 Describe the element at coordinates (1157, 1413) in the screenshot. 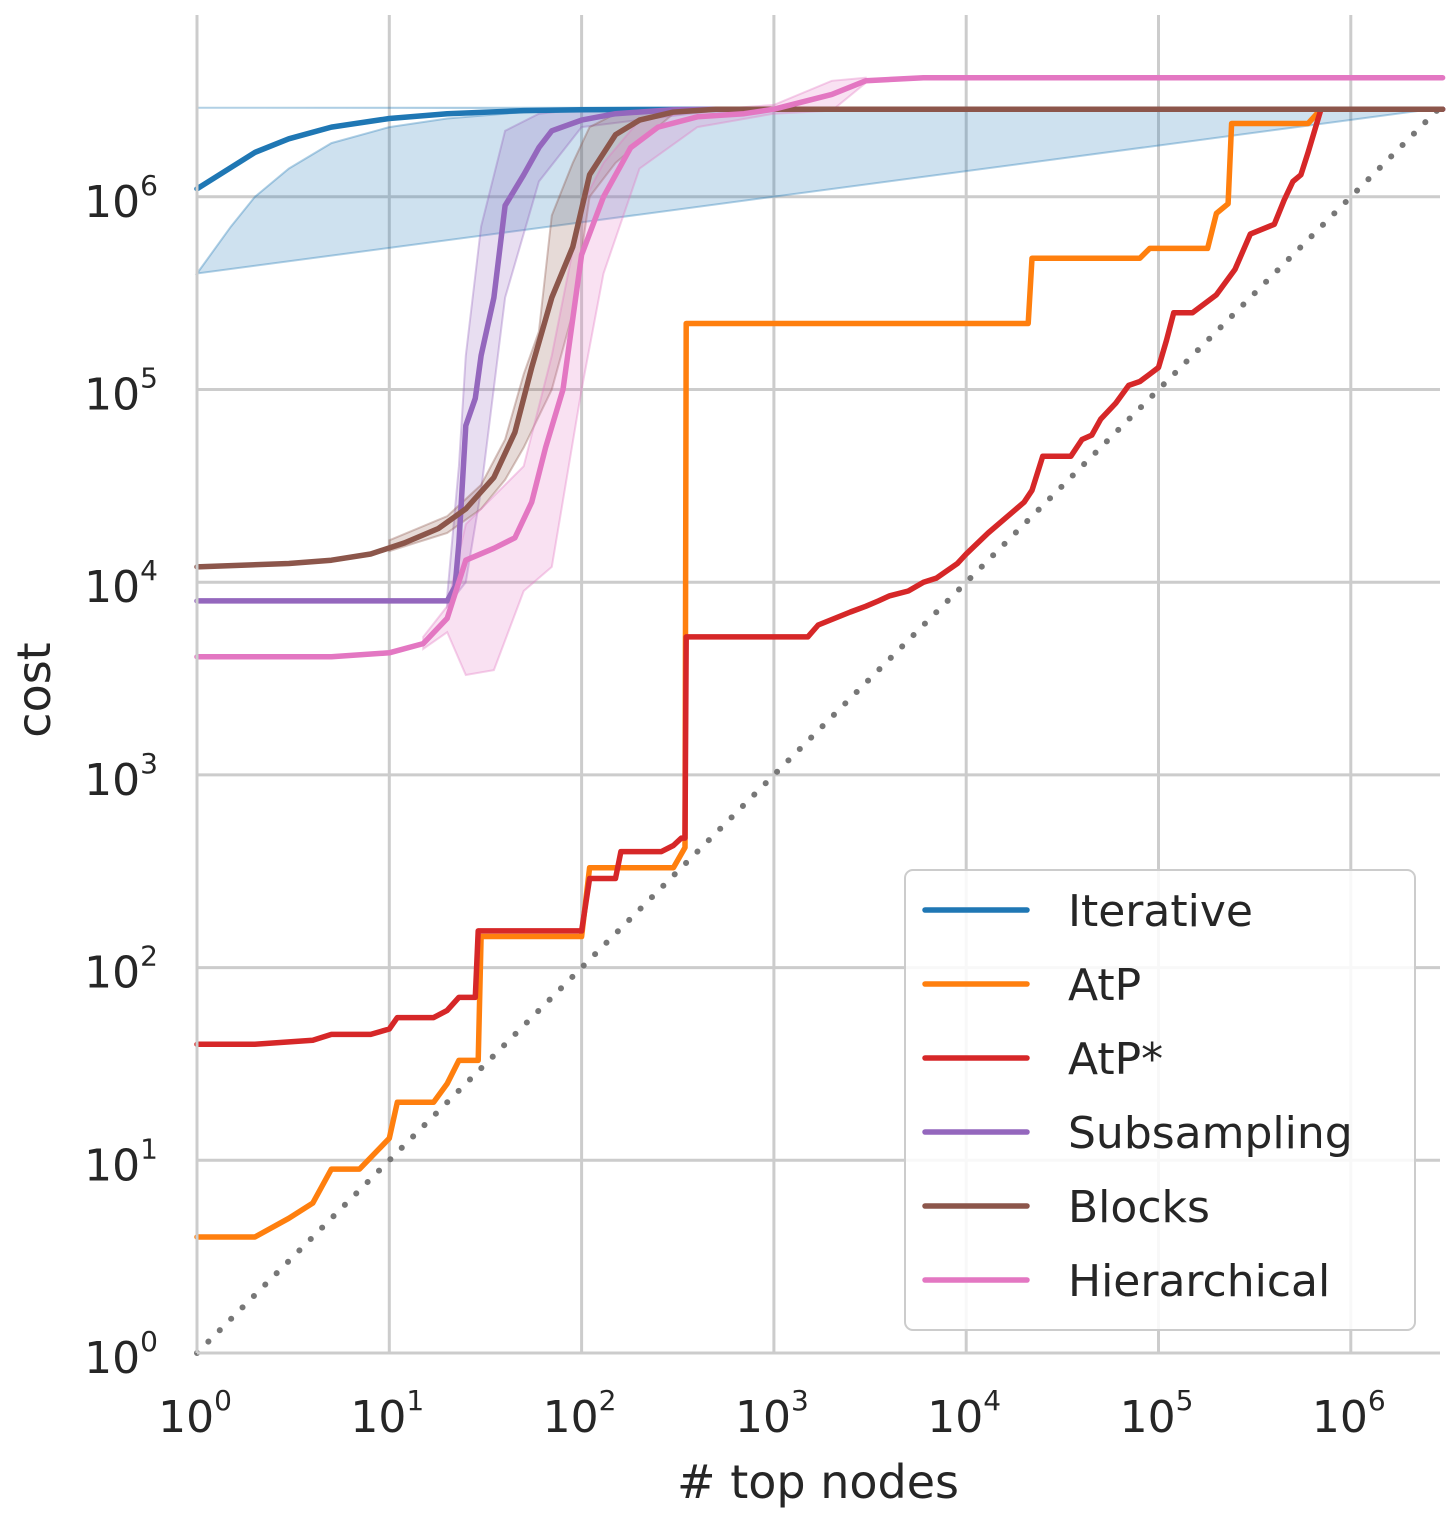

I see `x-tick-label: 10⁵` at that location.